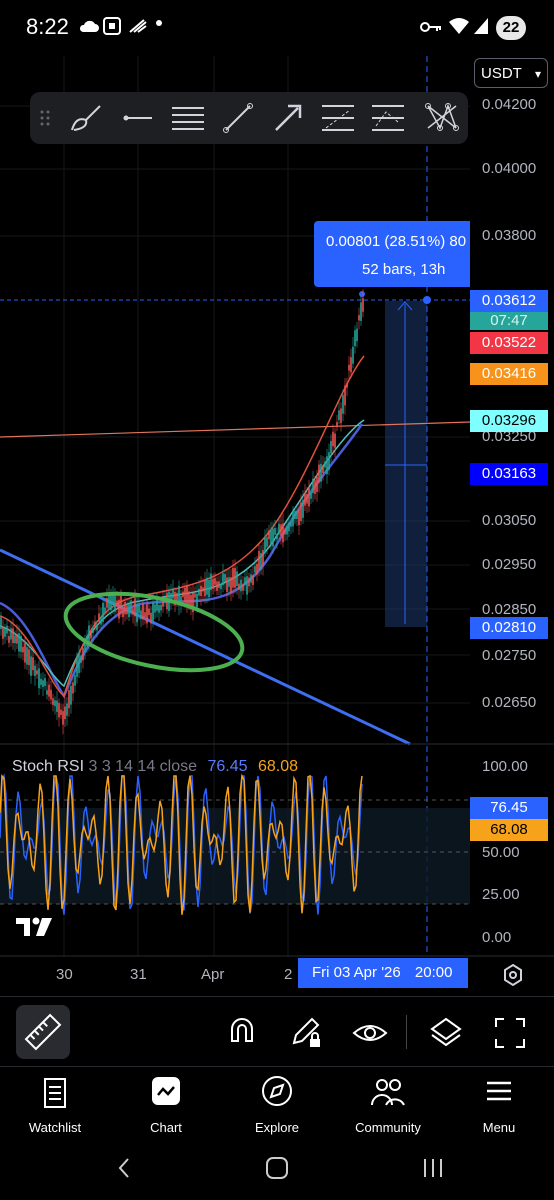 This screenshot has height=1200, width=554. Describe the element at coordinates (406, 464) in the screenshot. I see `measure-box` at that location.